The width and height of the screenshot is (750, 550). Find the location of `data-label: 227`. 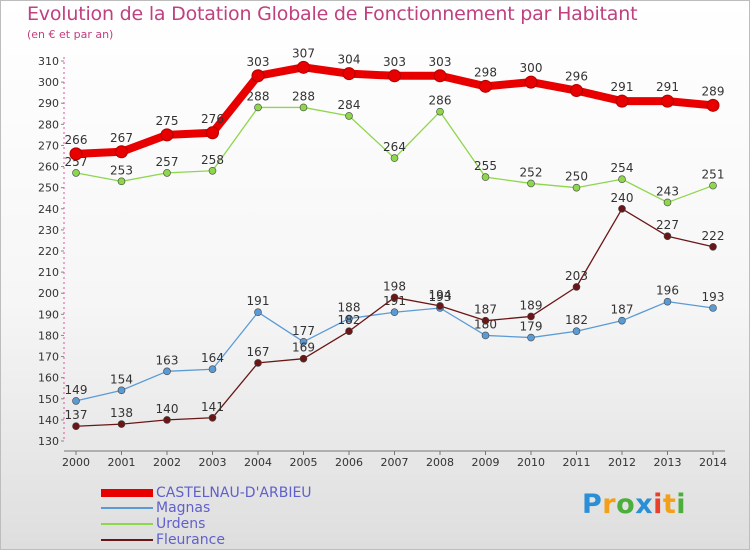

data-label: 227 is located at coordinates (667, 225).